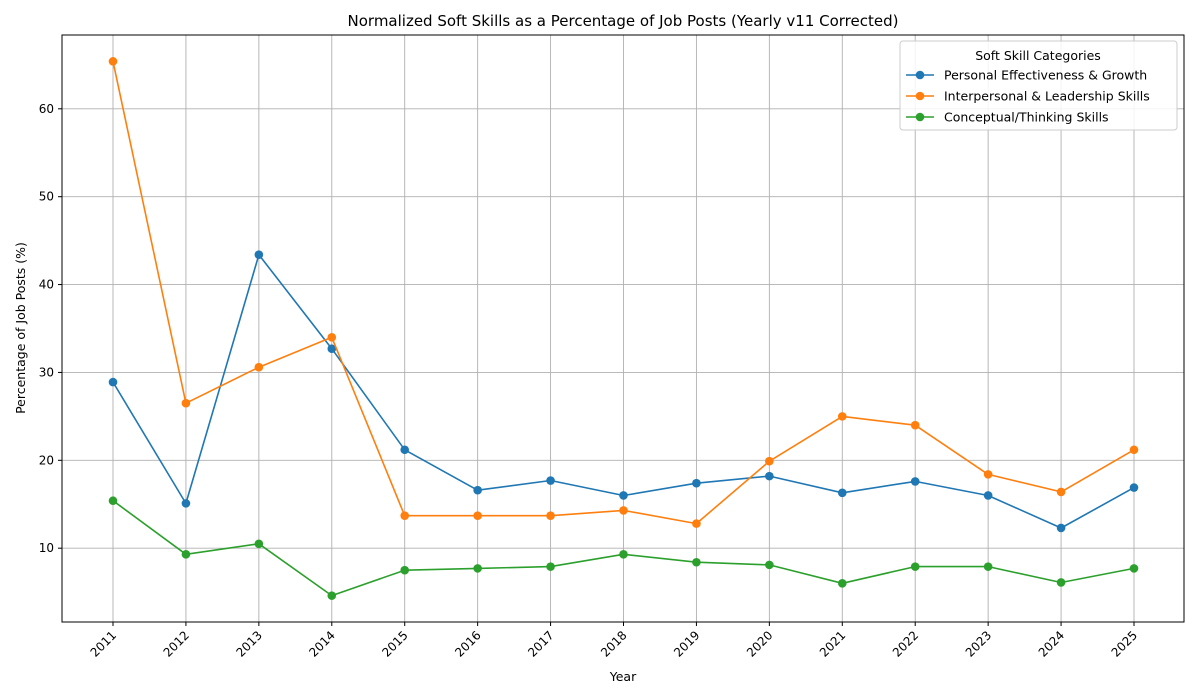  What do you see at coordinates (46, 460) in the screenshot?
I see `y-tick-label: 20` at bounding box center [46, 460].